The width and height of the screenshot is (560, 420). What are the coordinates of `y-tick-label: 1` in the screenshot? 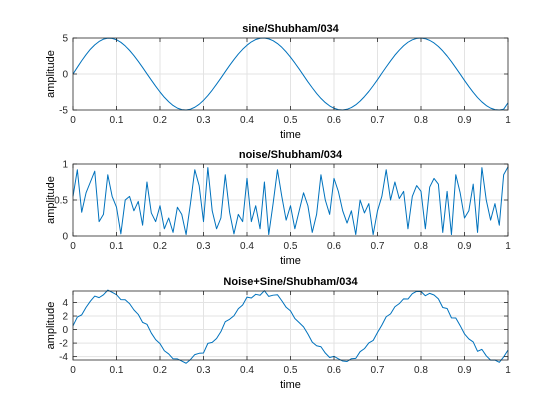 It's located at (65, 165).